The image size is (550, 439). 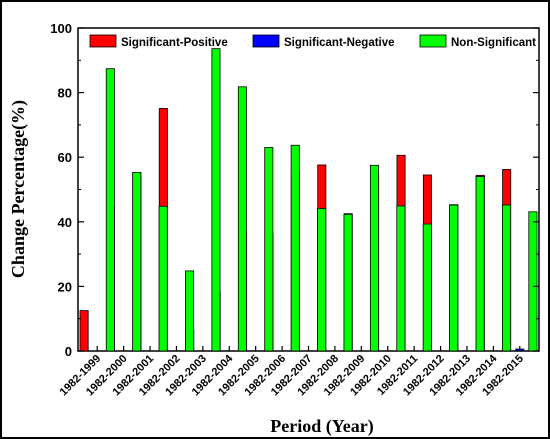 I want to click on bar-non-significant-1982-2009, so click(x=374, y=258).